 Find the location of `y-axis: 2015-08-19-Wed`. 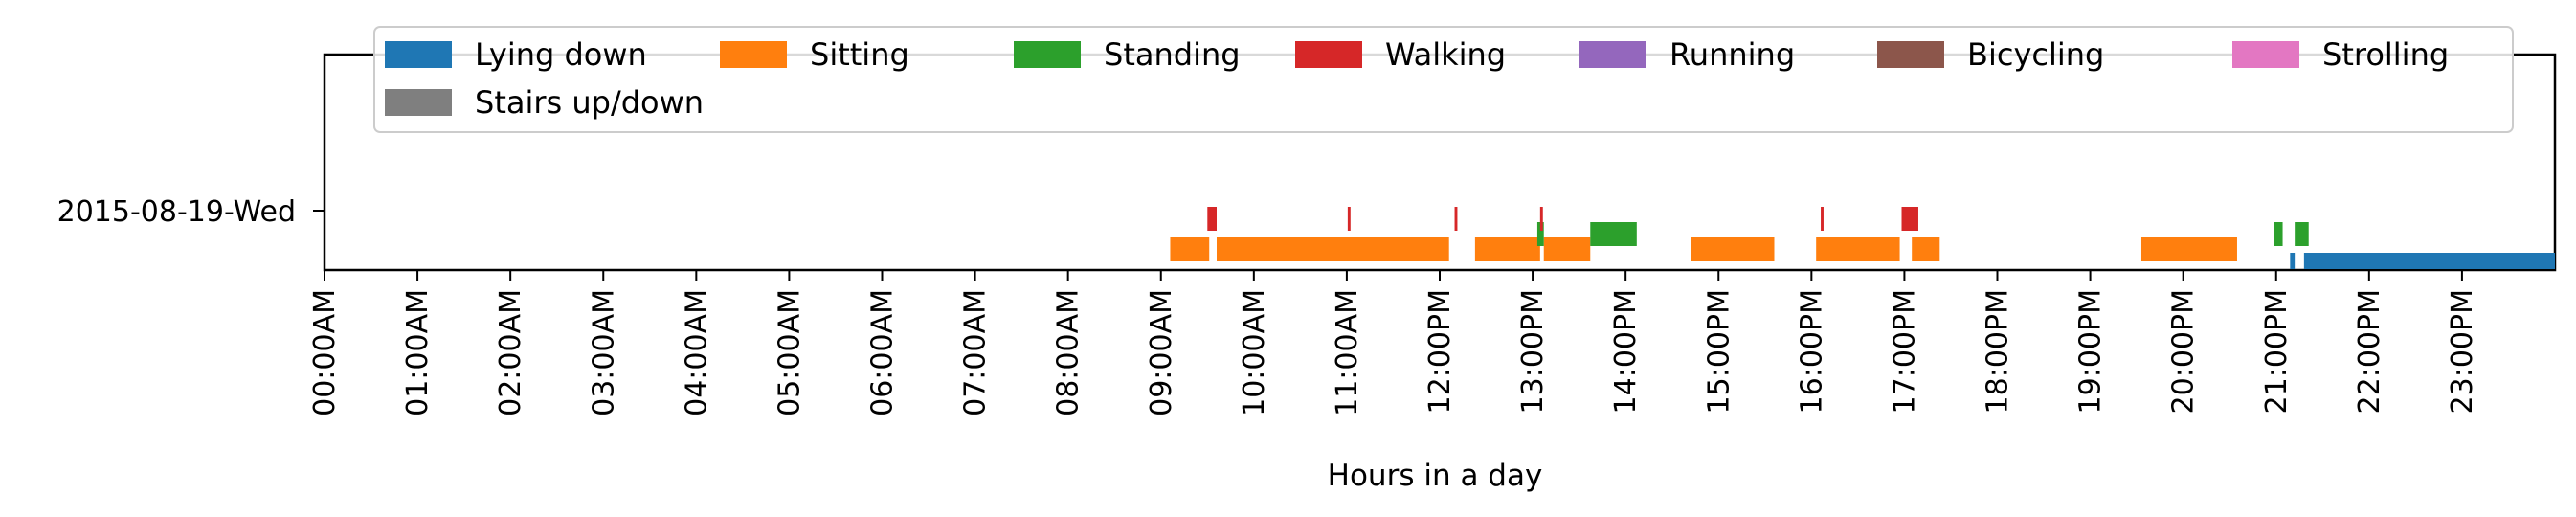

y-axis: 2015-08-19-Wed is located at coordinates (191, 212).